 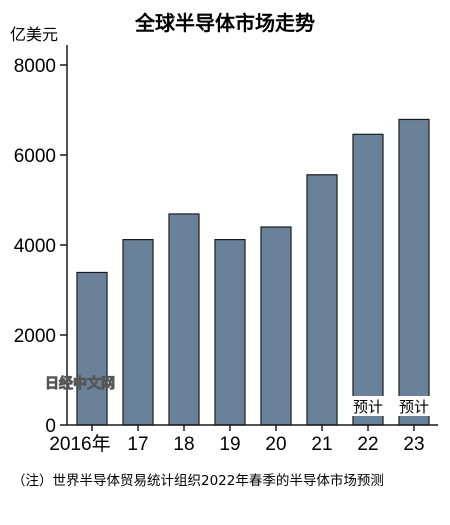 What do you see at coordinates (391, 406) in the screenshot?
I see `bar-annotations: 预计 预计` at bounding box center [391, 406].